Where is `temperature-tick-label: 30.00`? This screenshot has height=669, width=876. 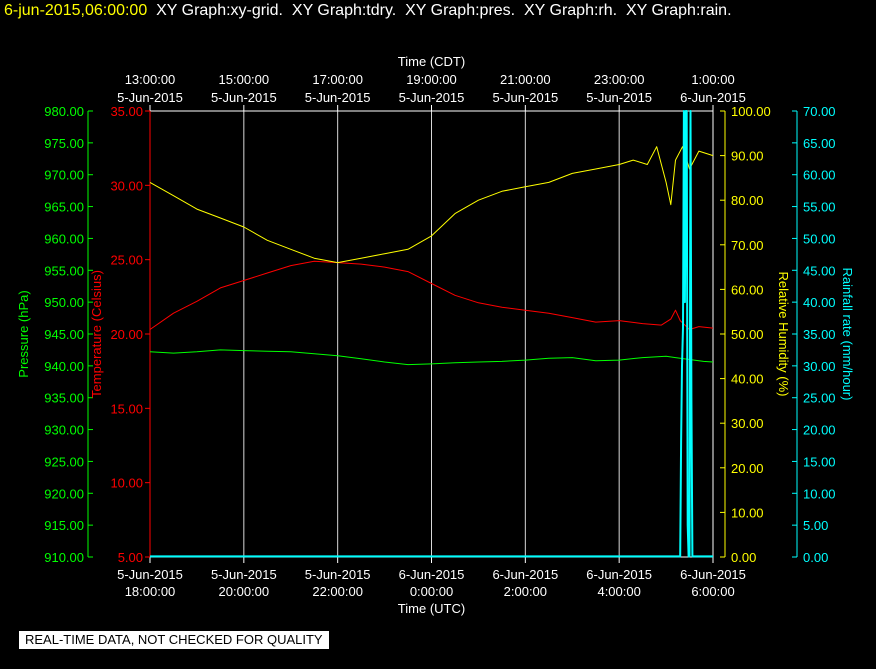
temperature-tick-label: 30.00 is located at coordinates (126, 185).